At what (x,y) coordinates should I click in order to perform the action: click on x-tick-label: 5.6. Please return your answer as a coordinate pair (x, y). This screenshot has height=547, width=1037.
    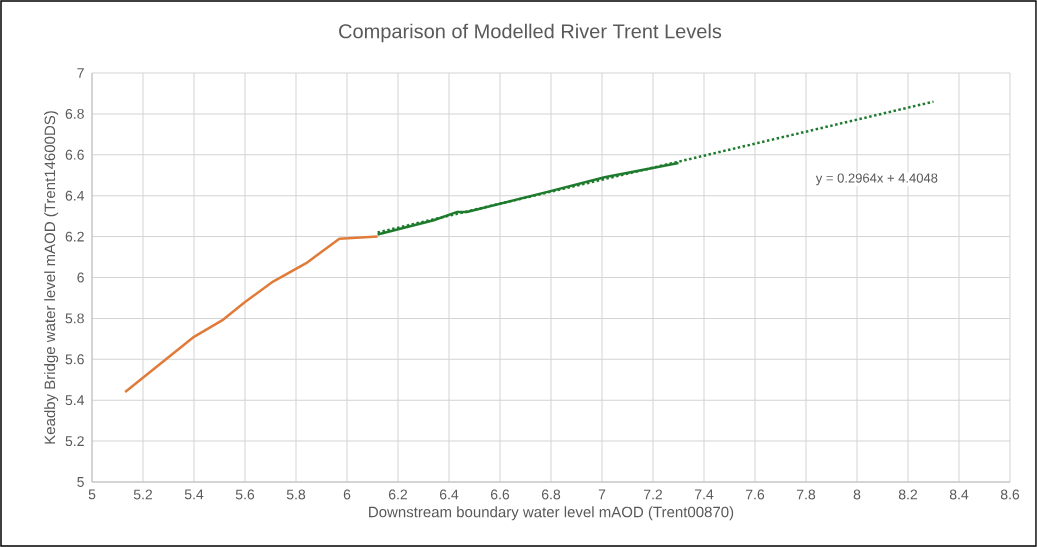
    Looking at the image, I should click on (245, 494).